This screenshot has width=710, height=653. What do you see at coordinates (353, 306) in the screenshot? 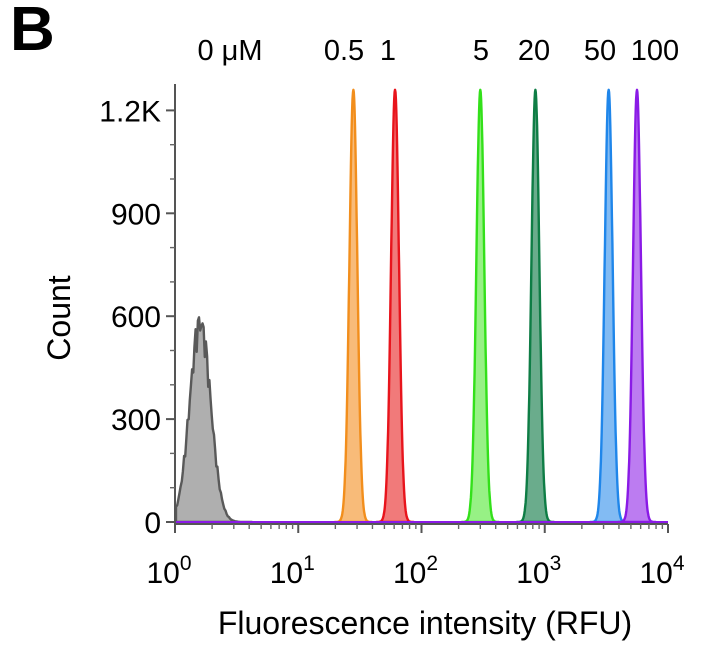
I see `series-0-5-histogram` at bounding box center [353, 306].